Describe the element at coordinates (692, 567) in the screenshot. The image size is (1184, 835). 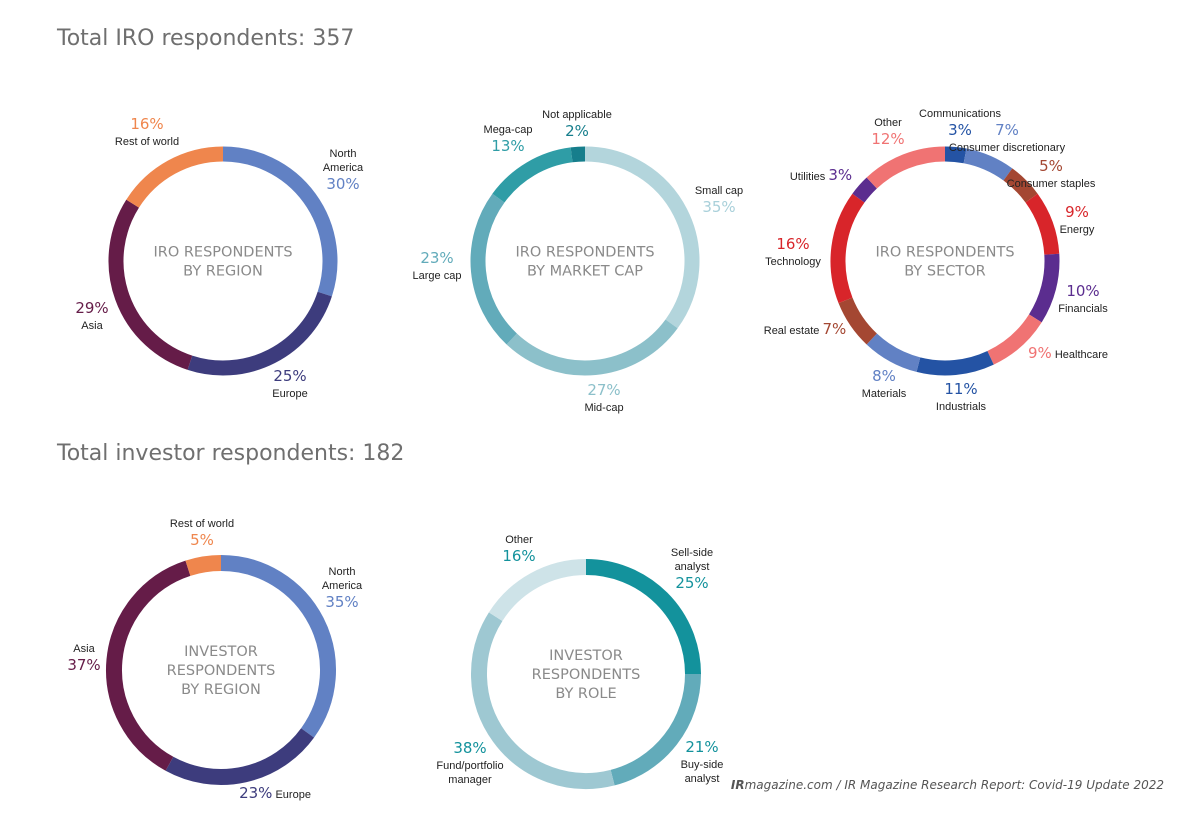
I see `slice-name-sell-side-analyst: analyst` at that location.